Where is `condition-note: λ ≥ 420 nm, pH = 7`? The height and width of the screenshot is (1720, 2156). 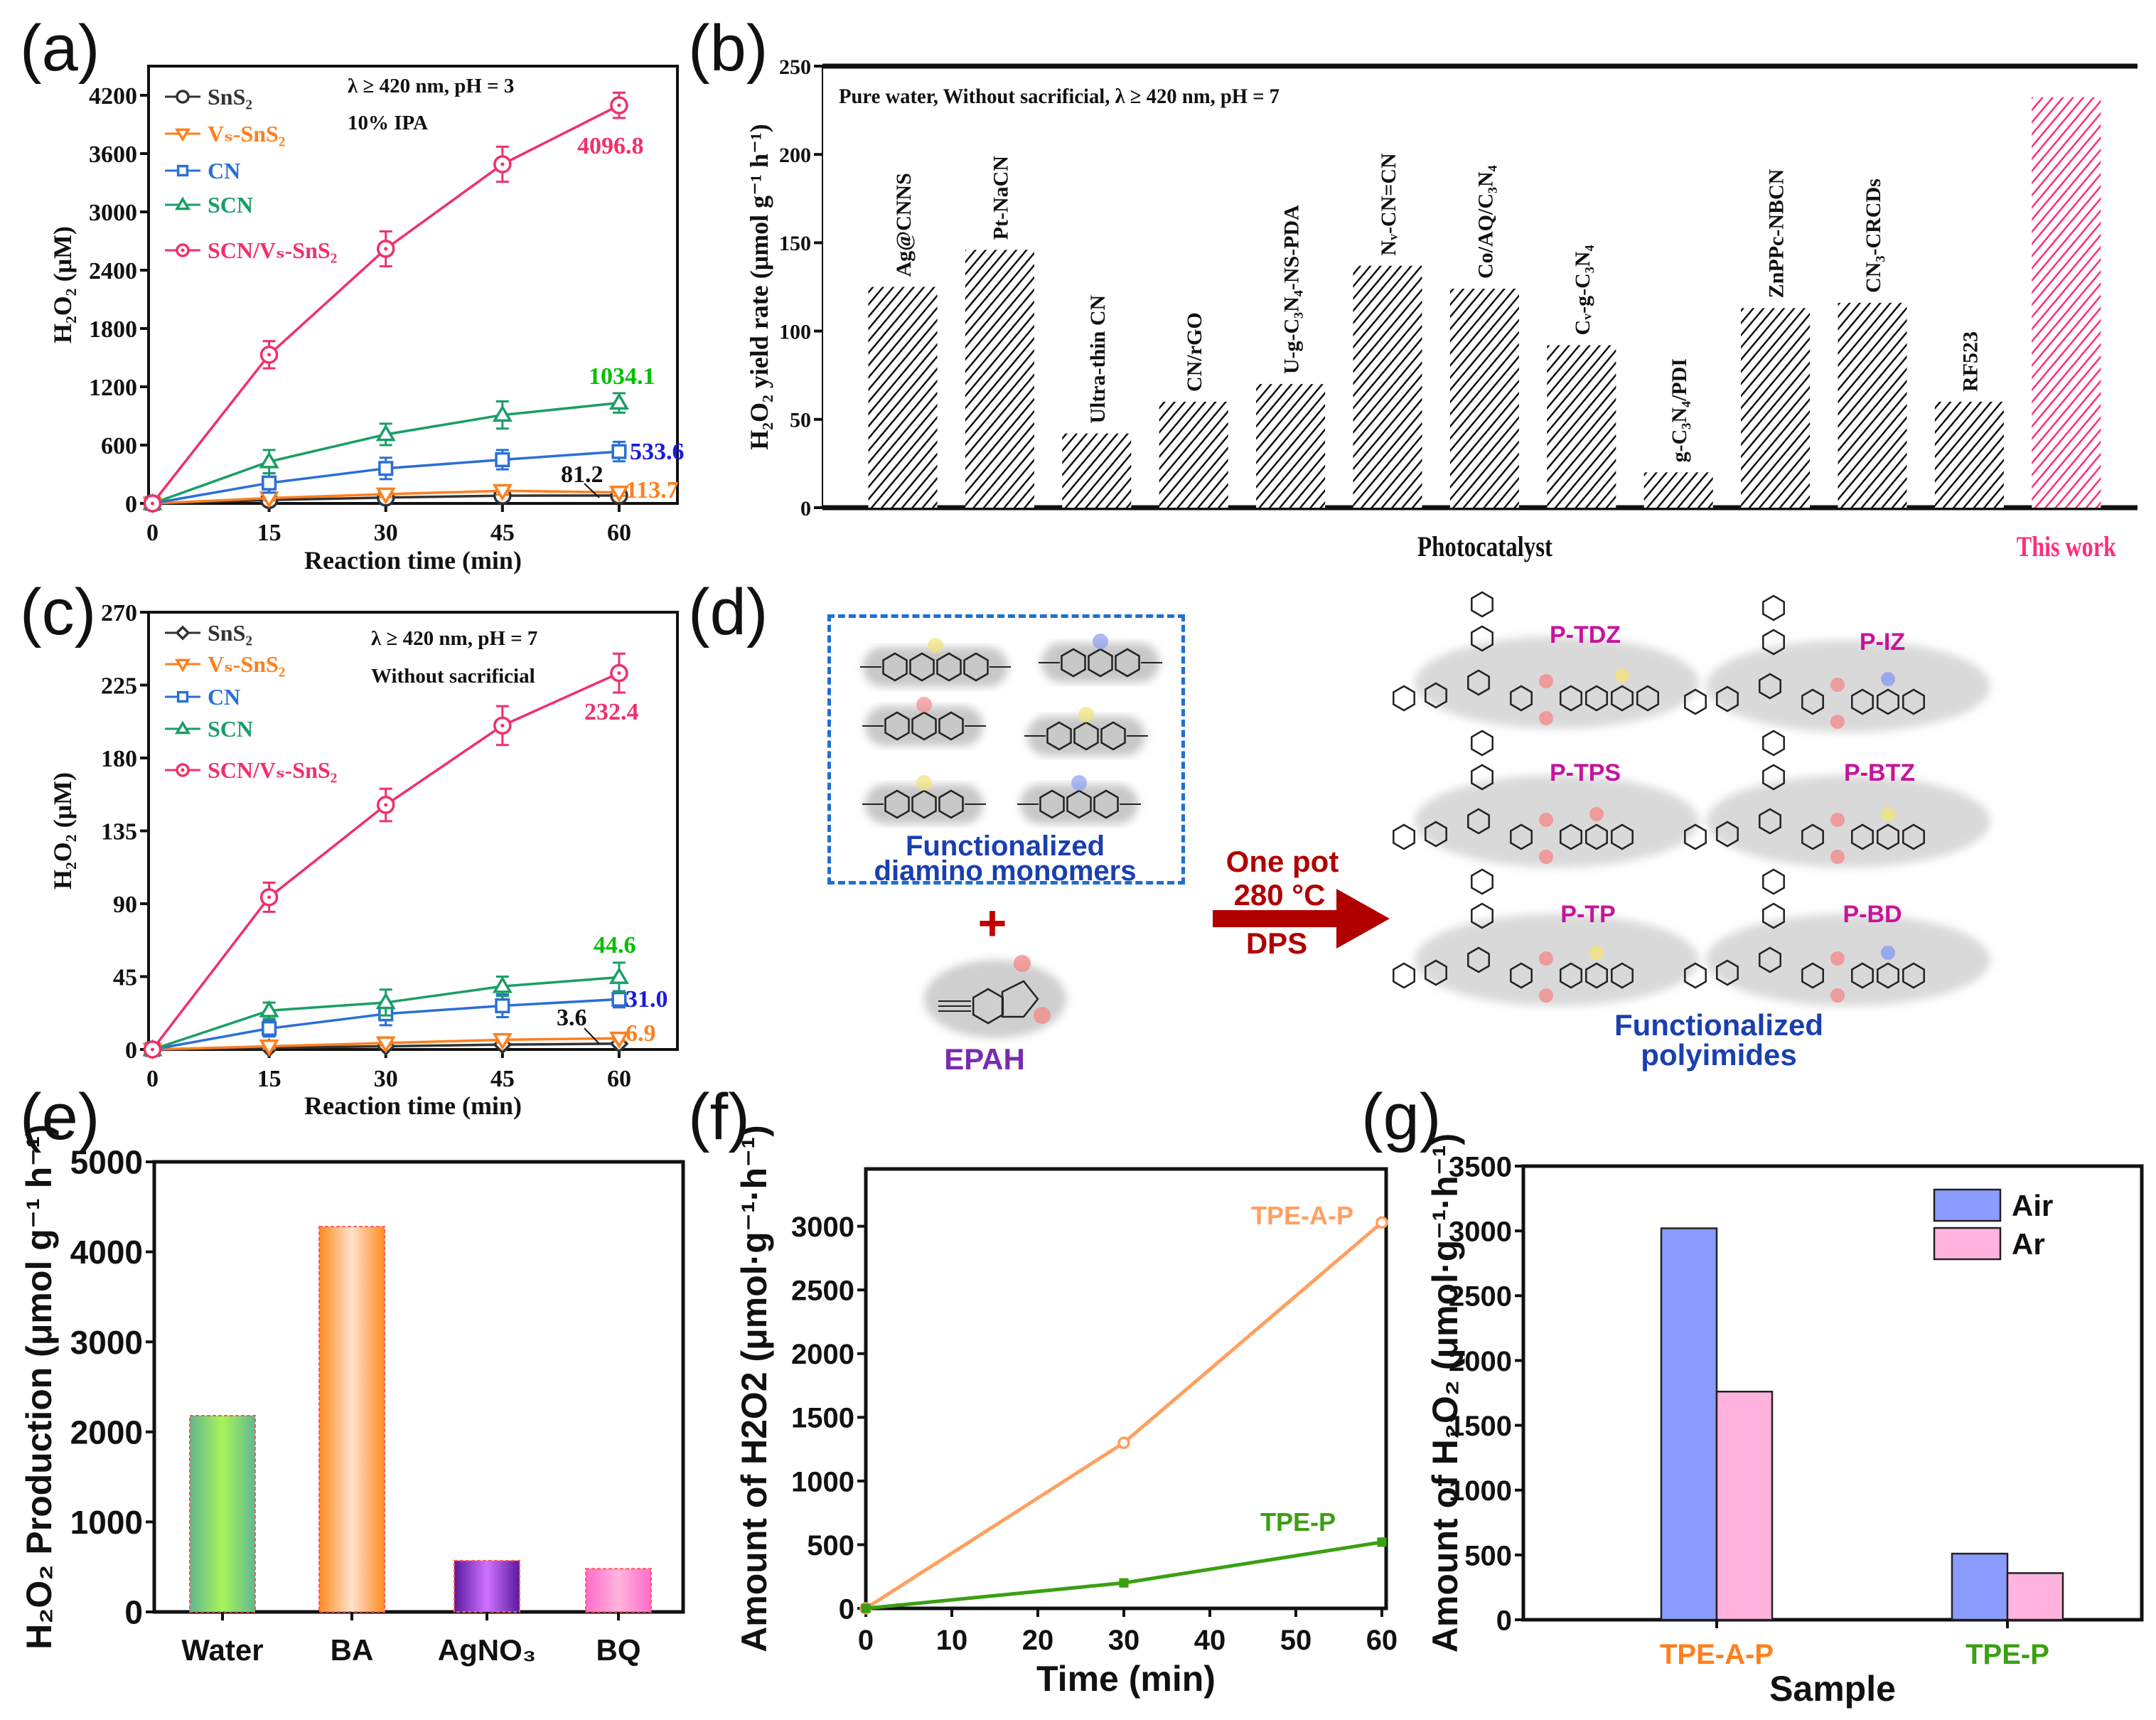
condition-note: λ ≥ 420 nm, pH = 7 is located at coordinates (454, 639).